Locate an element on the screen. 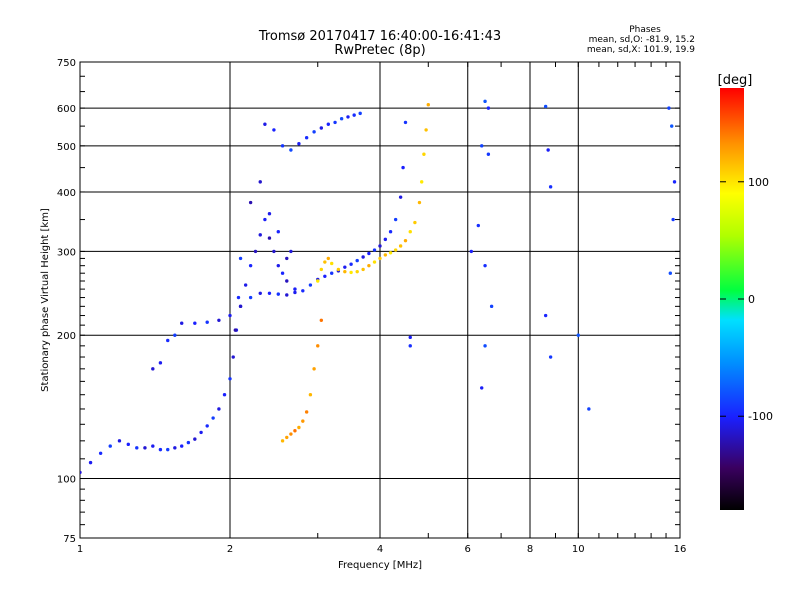 This screenshot has width=800, height=600. colorbar-tick-label: -100 is located at coordinates (760, 416).